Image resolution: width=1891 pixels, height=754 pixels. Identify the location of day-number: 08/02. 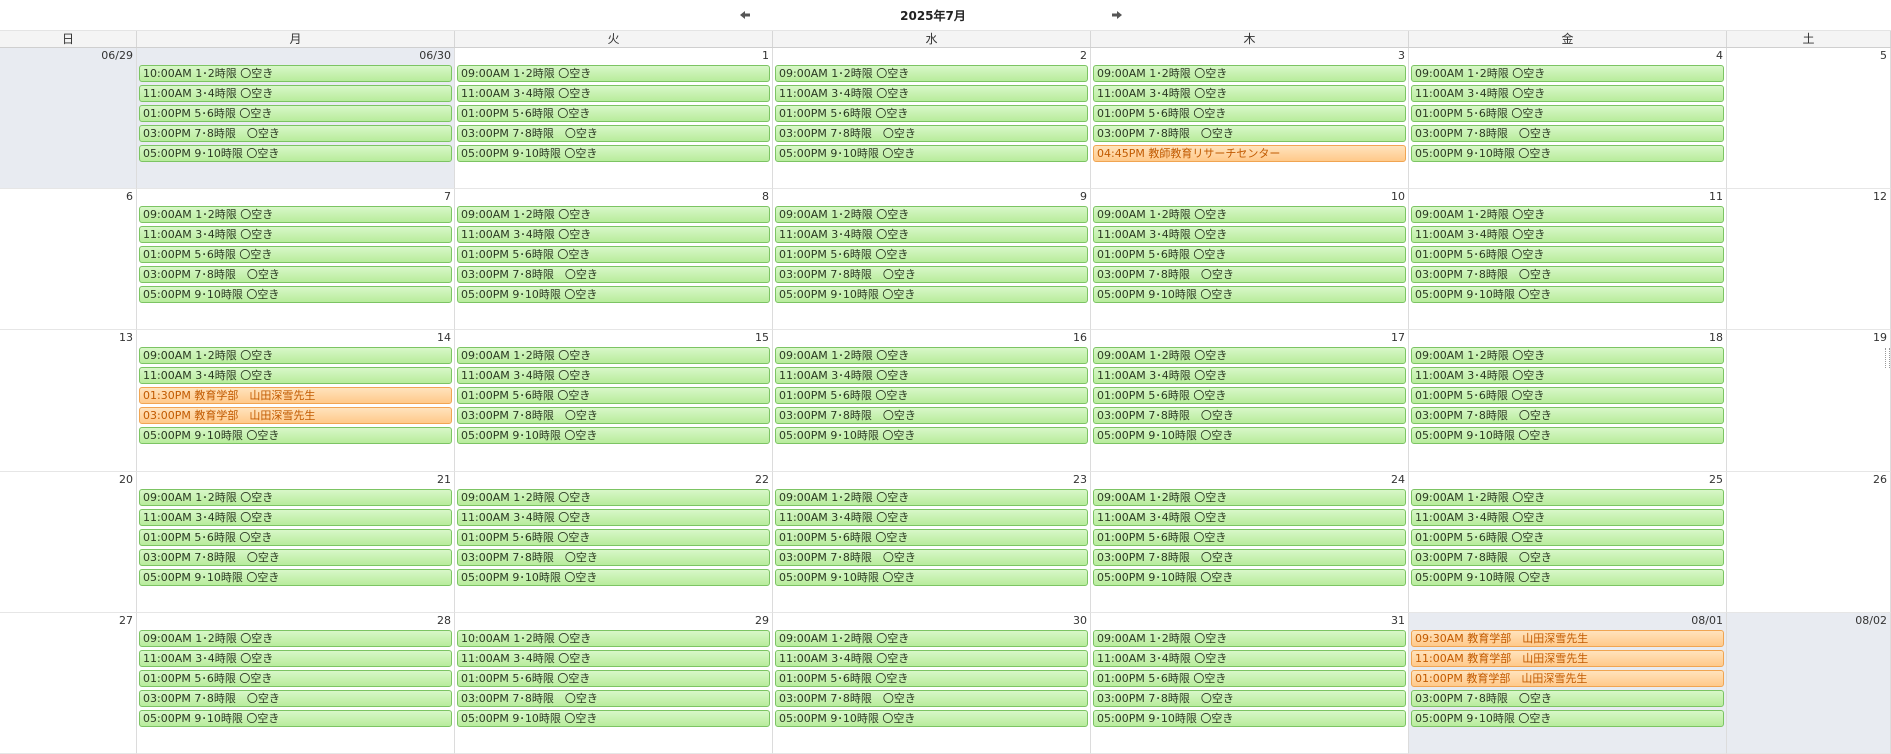
(1871, 620).